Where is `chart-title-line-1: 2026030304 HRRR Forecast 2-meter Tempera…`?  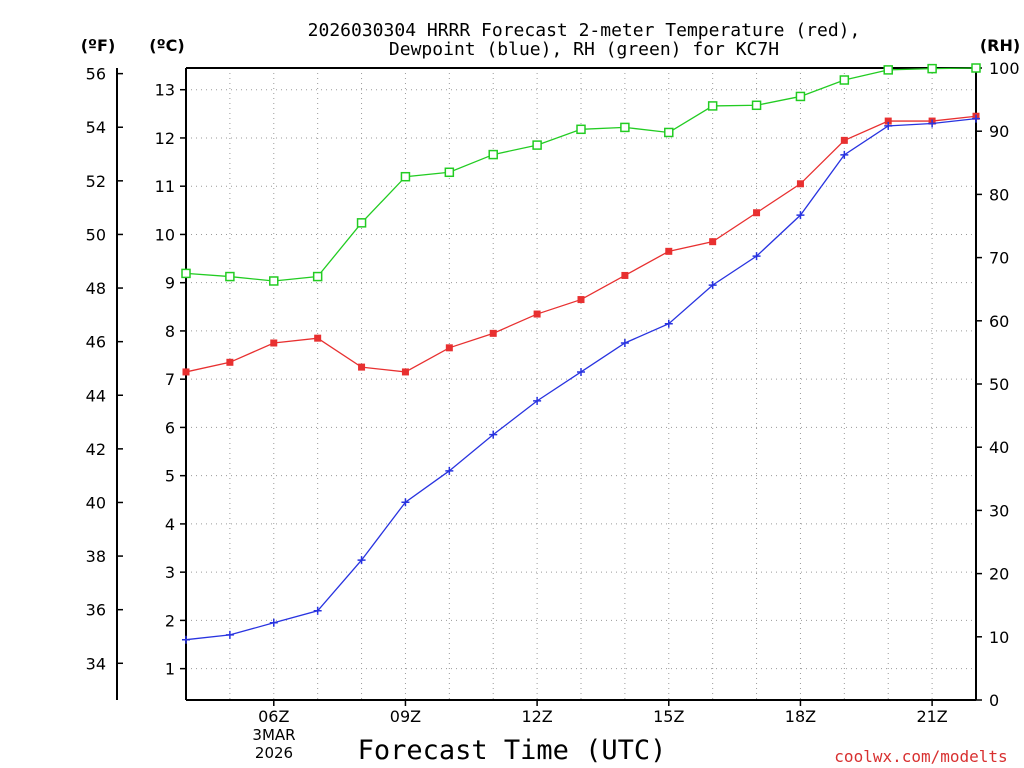 chart-title-line-1: 2026030304 HRRR Forecast 2-meter Tempera… is located at coordinates (584, 30).